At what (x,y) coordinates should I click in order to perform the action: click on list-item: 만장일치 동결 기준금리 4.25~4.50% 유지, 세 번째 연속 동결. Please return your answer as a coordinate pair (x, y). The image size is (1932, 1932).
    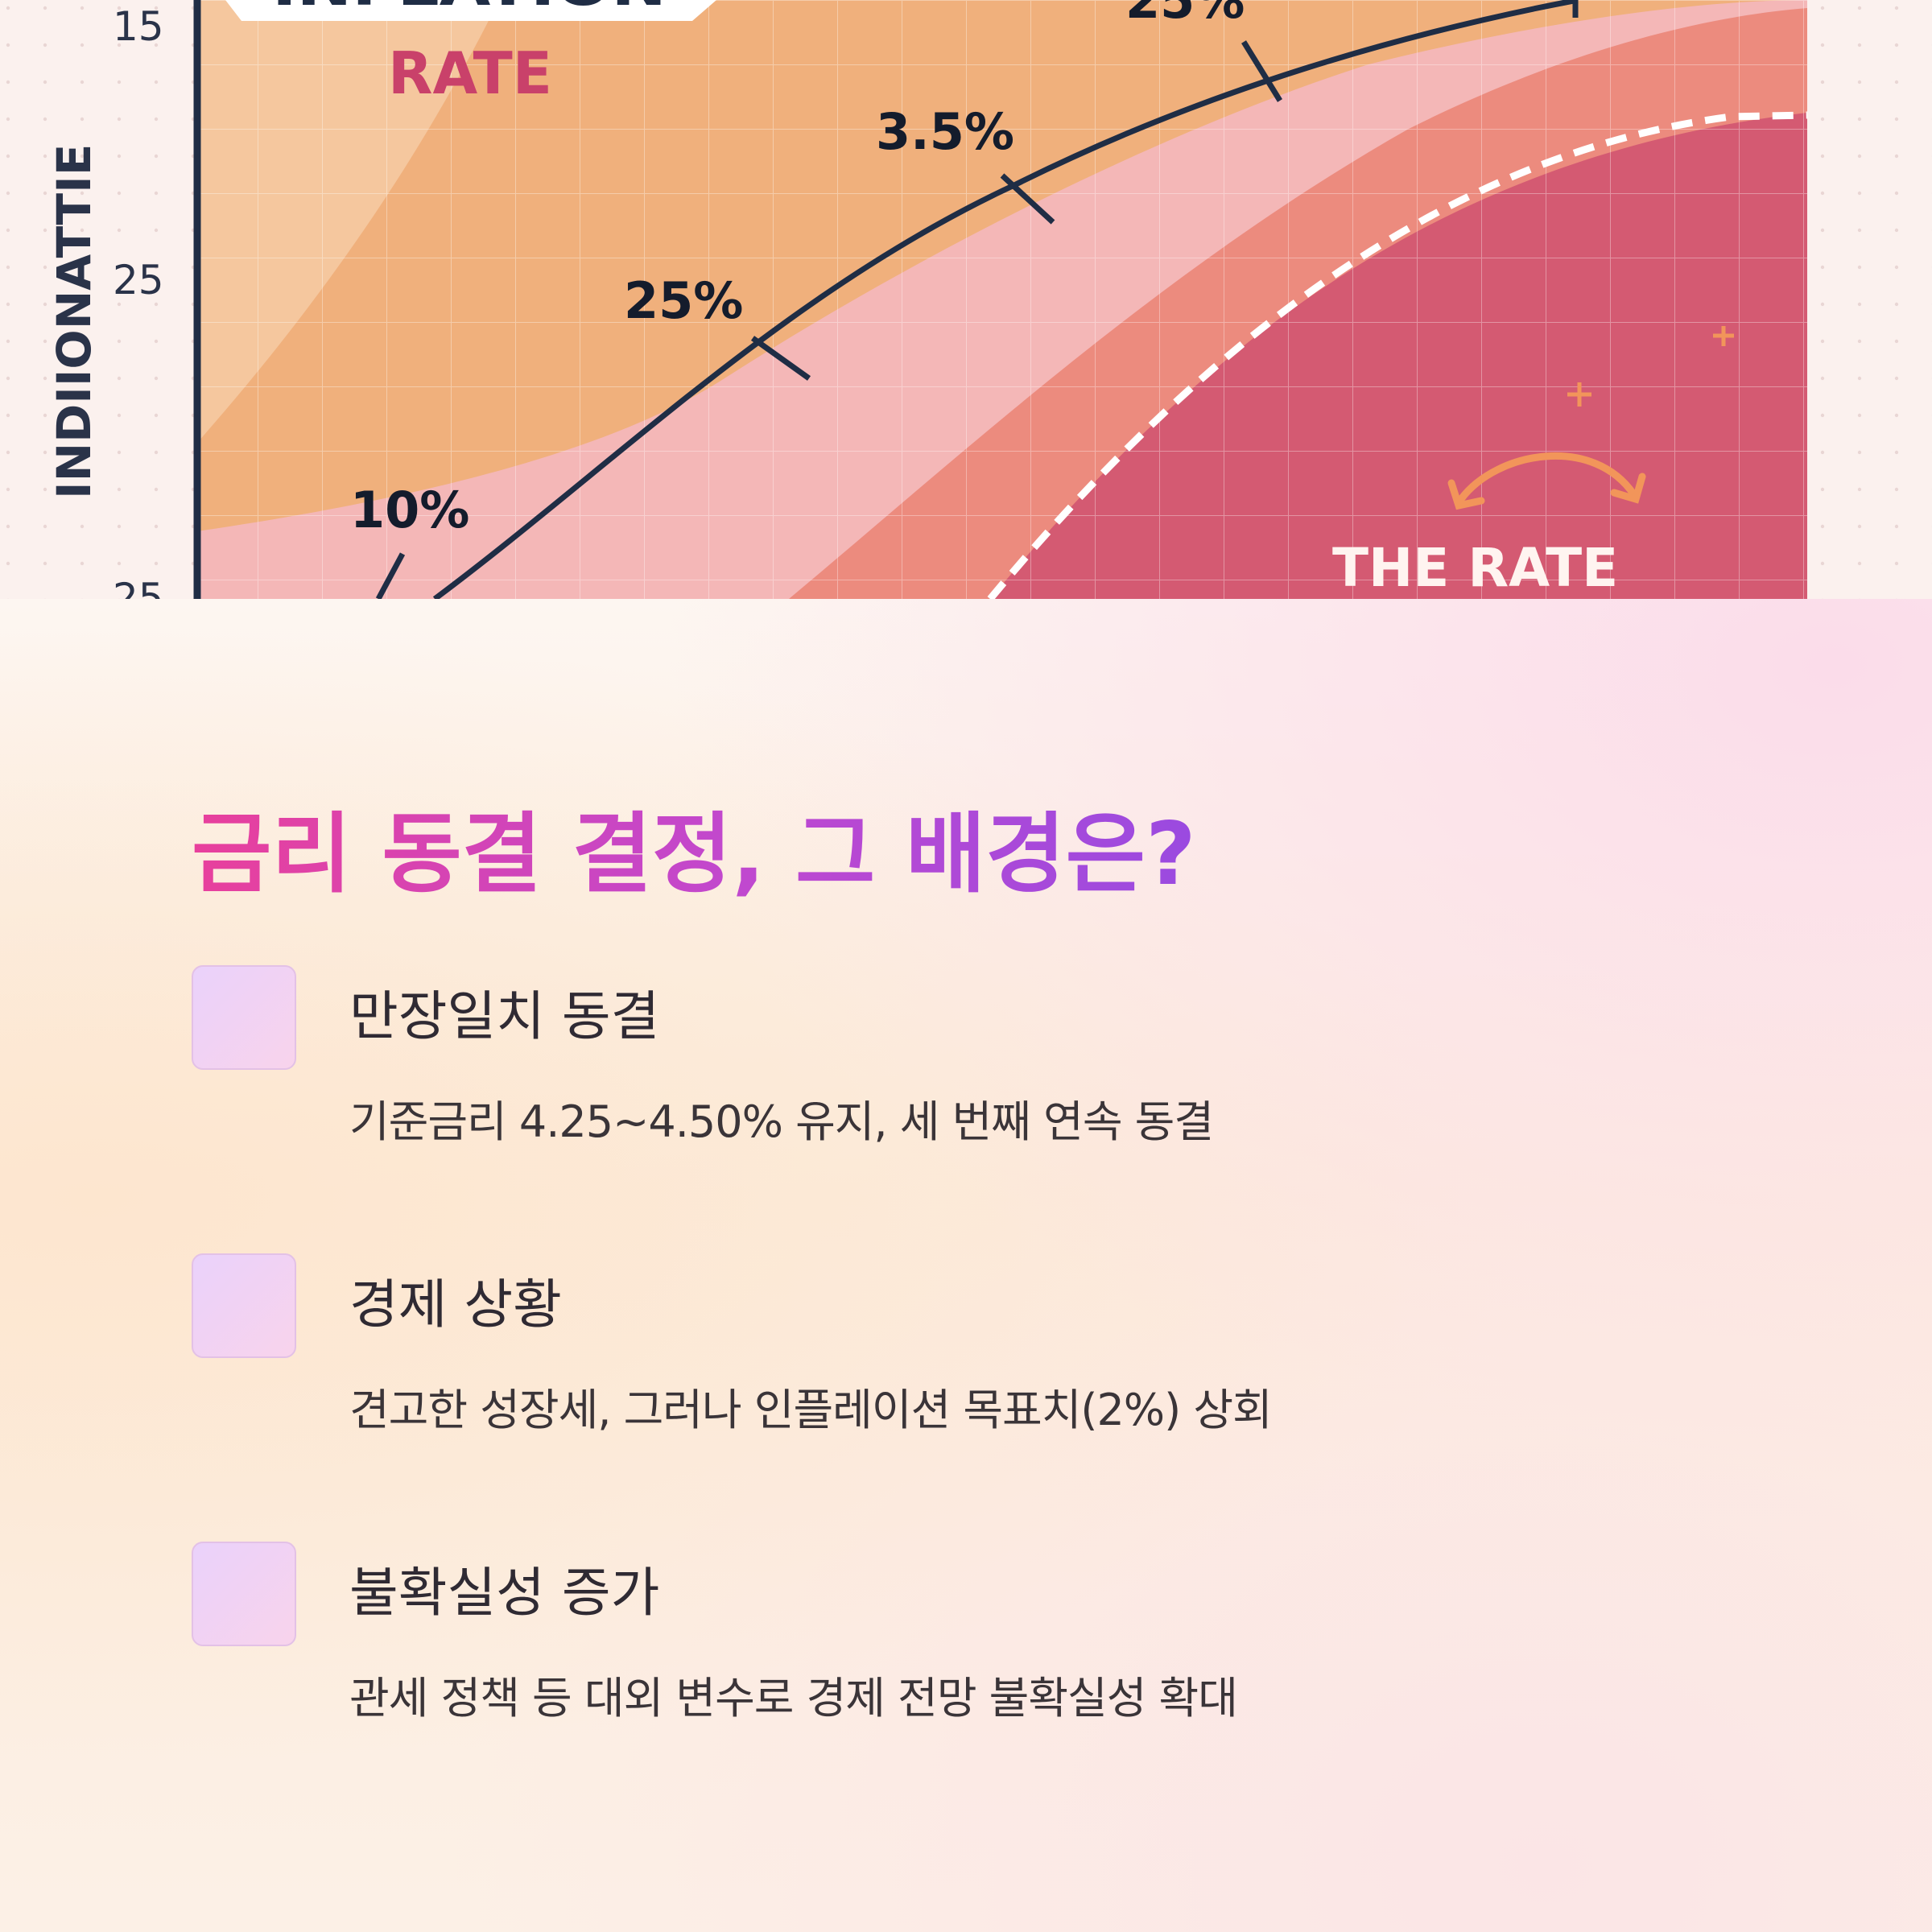
    Looking at the image, I should click on (956, 1069).